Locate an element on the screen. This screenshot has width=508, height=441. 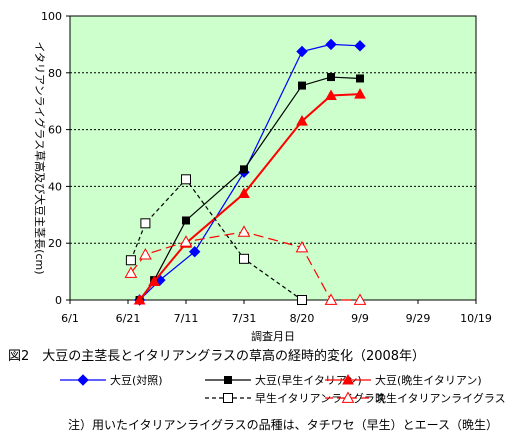
figure-caption: 図2 大豆の主茎長とイタリアングラスの草高の経時的変化（2008年） is located at coordinates (217, 356).